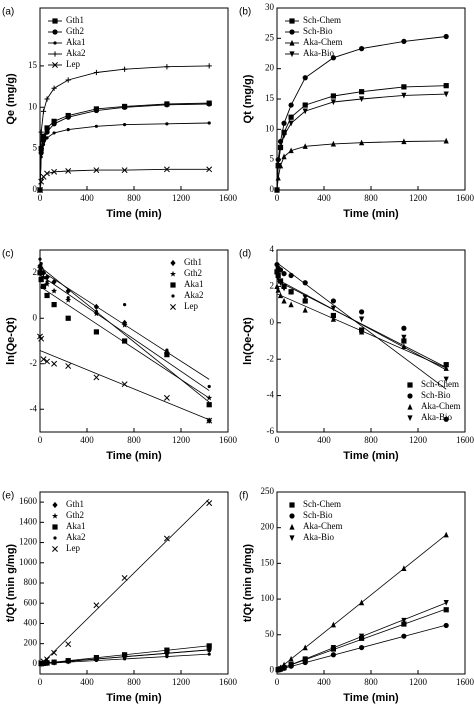  What do you see at coordinates (73, 548) in the screenshot?
I see `legend-label: Lep` at bounding box center [73, 548].